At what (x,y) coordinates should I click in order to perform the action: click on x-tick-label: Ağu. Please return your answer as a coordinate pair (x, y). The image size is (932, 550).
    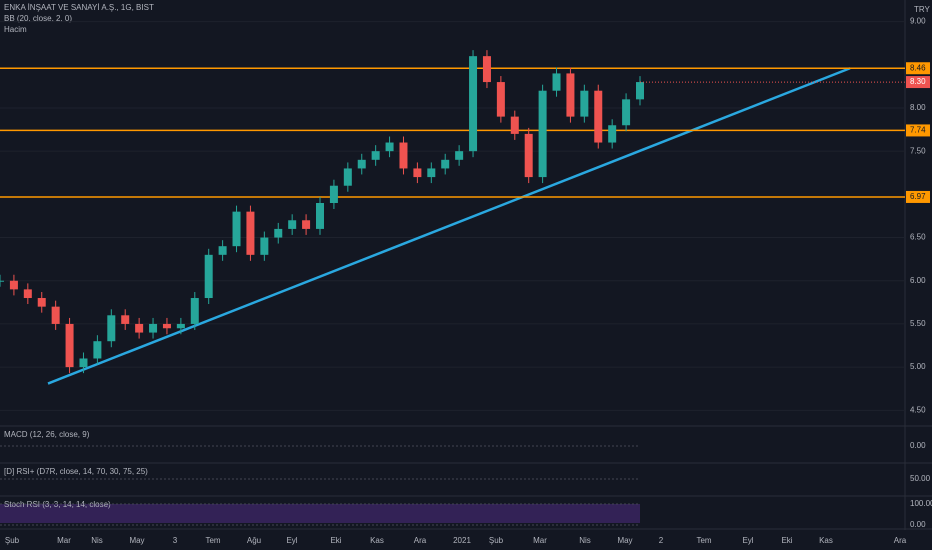
    Looking at the image, I should click on (254, 540).